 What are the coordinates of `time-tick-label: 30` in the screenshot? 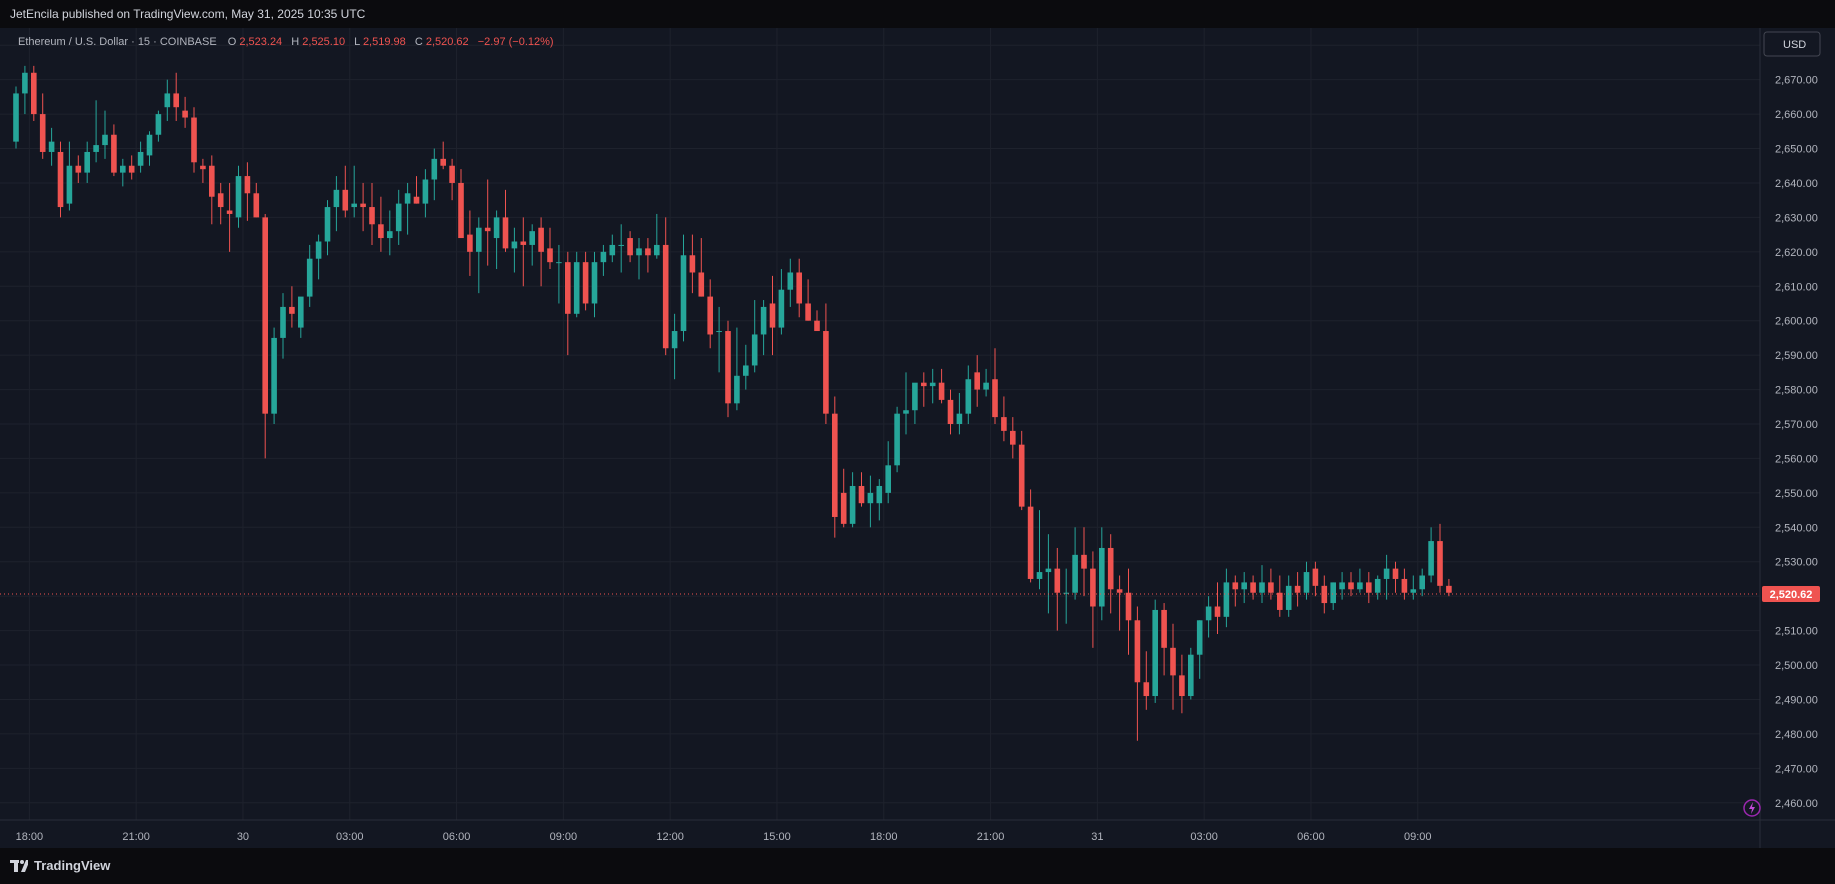 It's located at (243, 837).